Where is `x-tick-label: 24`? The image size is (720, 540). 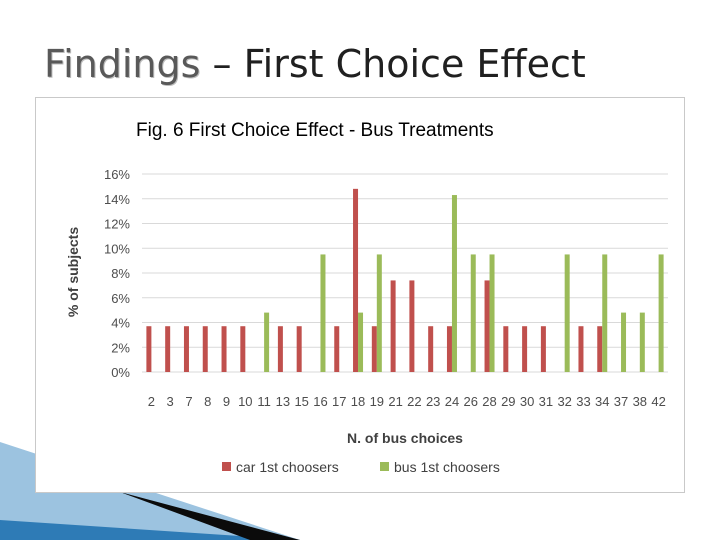 x-tick-label: 24 is located at coordinates (452, 401).